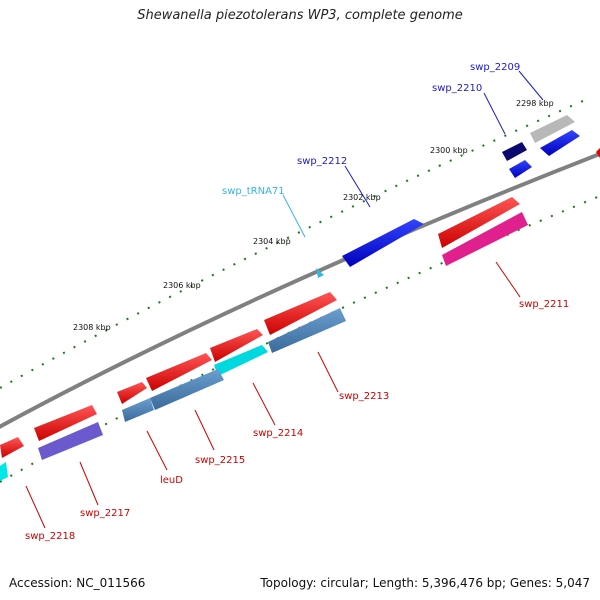  What do you see at coordinates (272, 241) in the screenshot?
I see `kbp-label: 2304 kbp` at bounding box center [272, 241].